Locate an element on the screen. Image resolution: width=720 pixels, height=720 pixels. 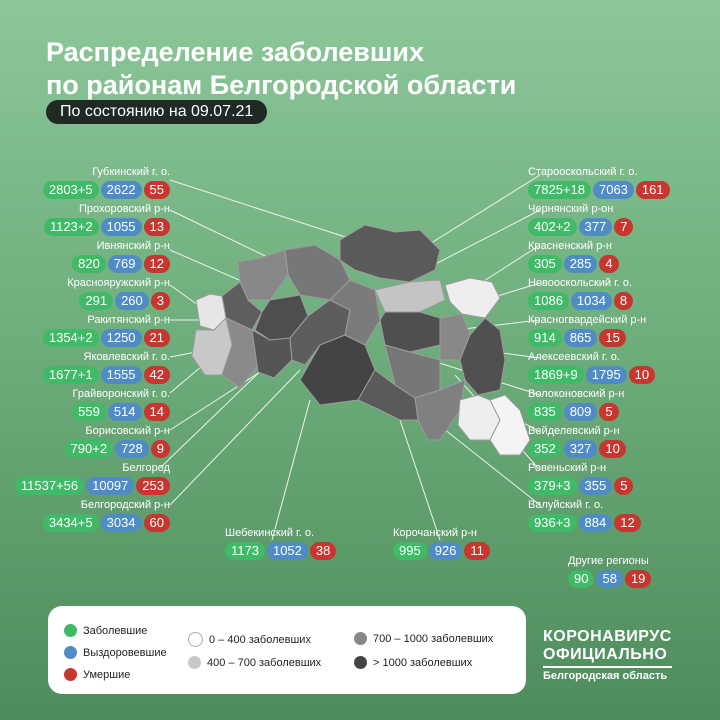
district-name: Корочанский р-н is located at coordinates (435, 533).